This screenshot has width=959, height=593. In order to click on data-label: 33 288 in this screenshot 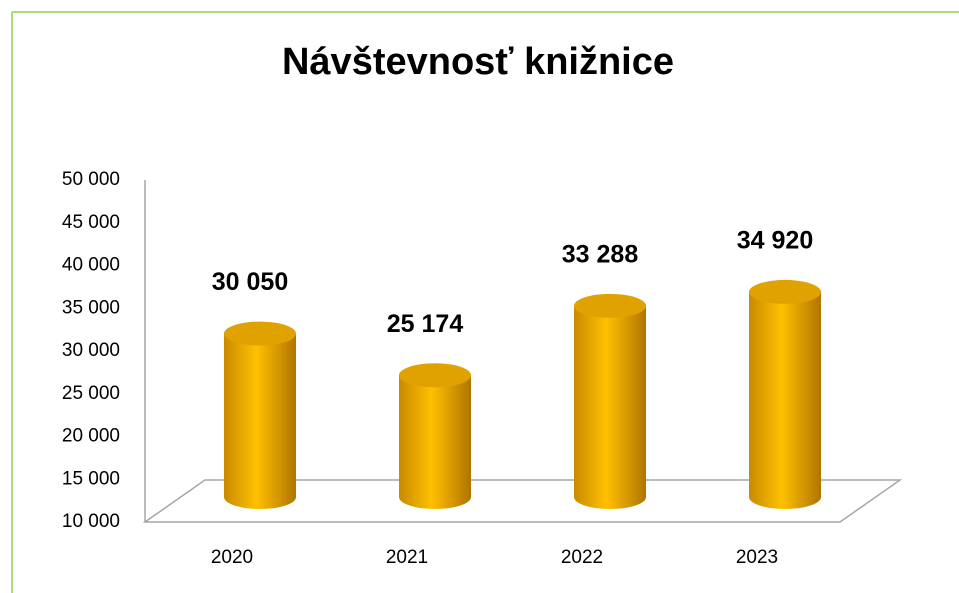, I will do `click(600, 254)`.